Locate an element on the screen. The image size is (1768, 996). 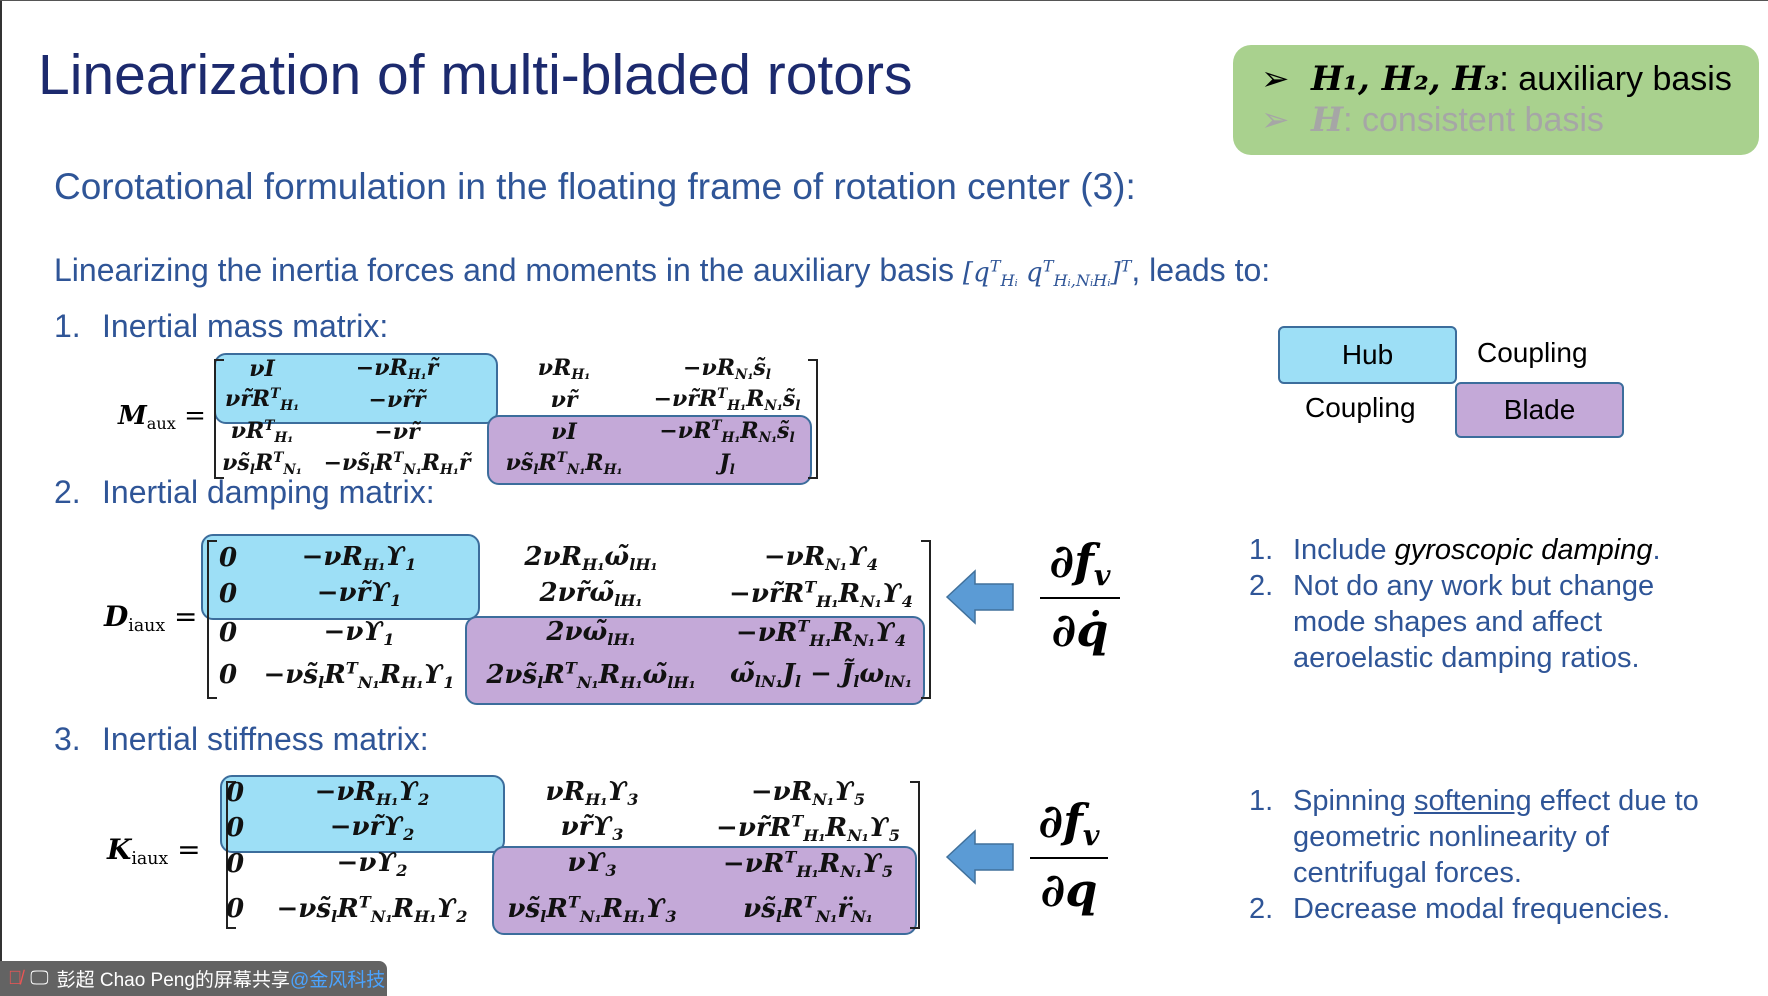
matrix-entry: −νϒ2 is located at coordinates (372, 864).